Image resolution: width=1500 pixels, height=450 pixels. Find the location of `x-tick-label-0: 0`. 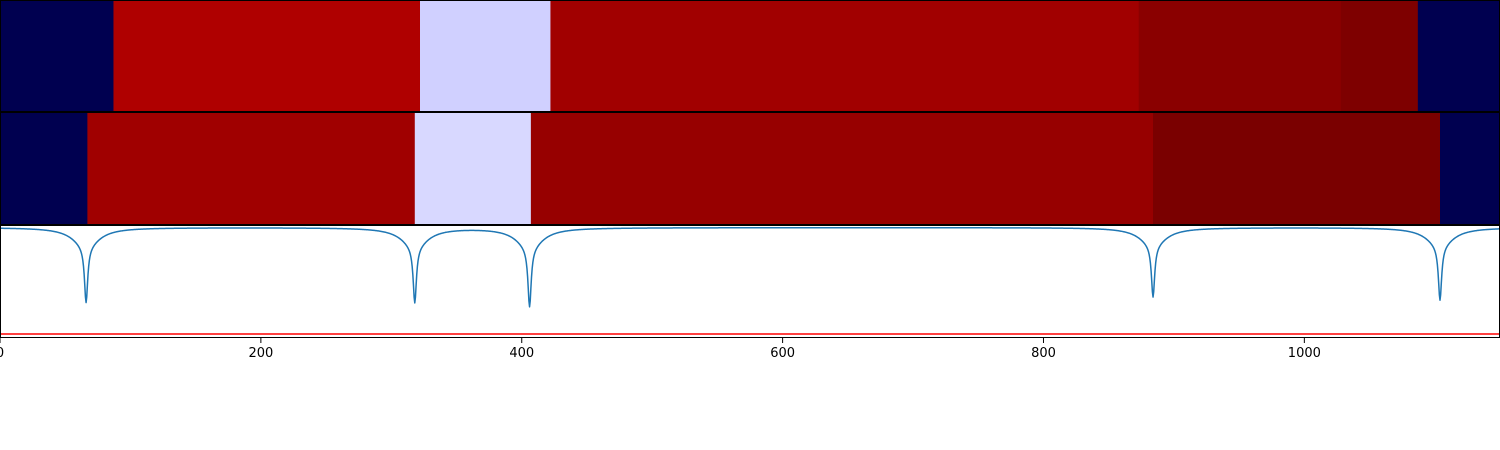

x-tick-label-0: 0 is located at coordinates (2, 353).